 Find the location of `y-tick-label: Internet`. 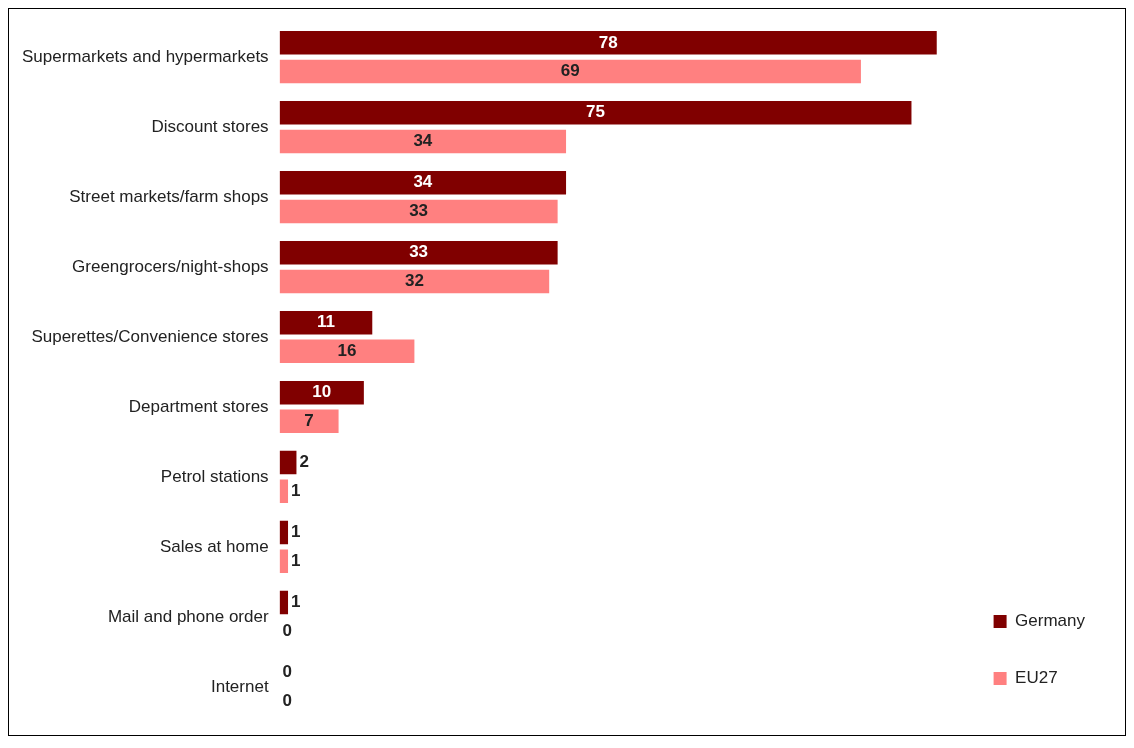

y-tick-label: Internet is located at coordinates (239, 686).